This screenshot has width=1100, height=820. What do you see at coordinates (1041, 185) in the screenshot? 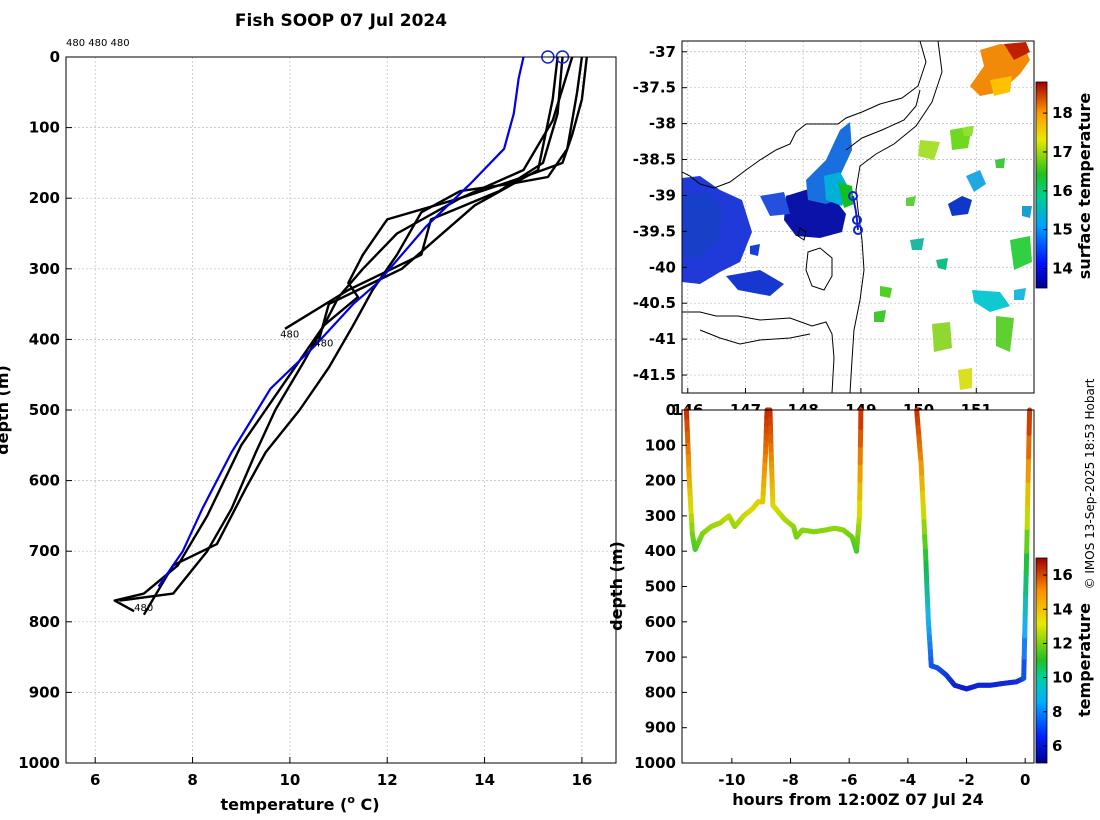
I see `surface-temperature-colorbar` at bounding box center [1041, 185].